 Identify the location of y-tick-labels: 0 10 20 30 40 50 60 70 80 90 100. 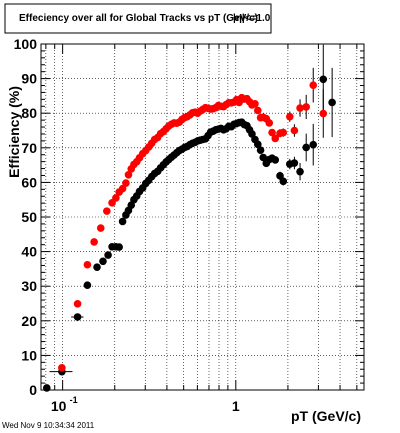
(26, 217).